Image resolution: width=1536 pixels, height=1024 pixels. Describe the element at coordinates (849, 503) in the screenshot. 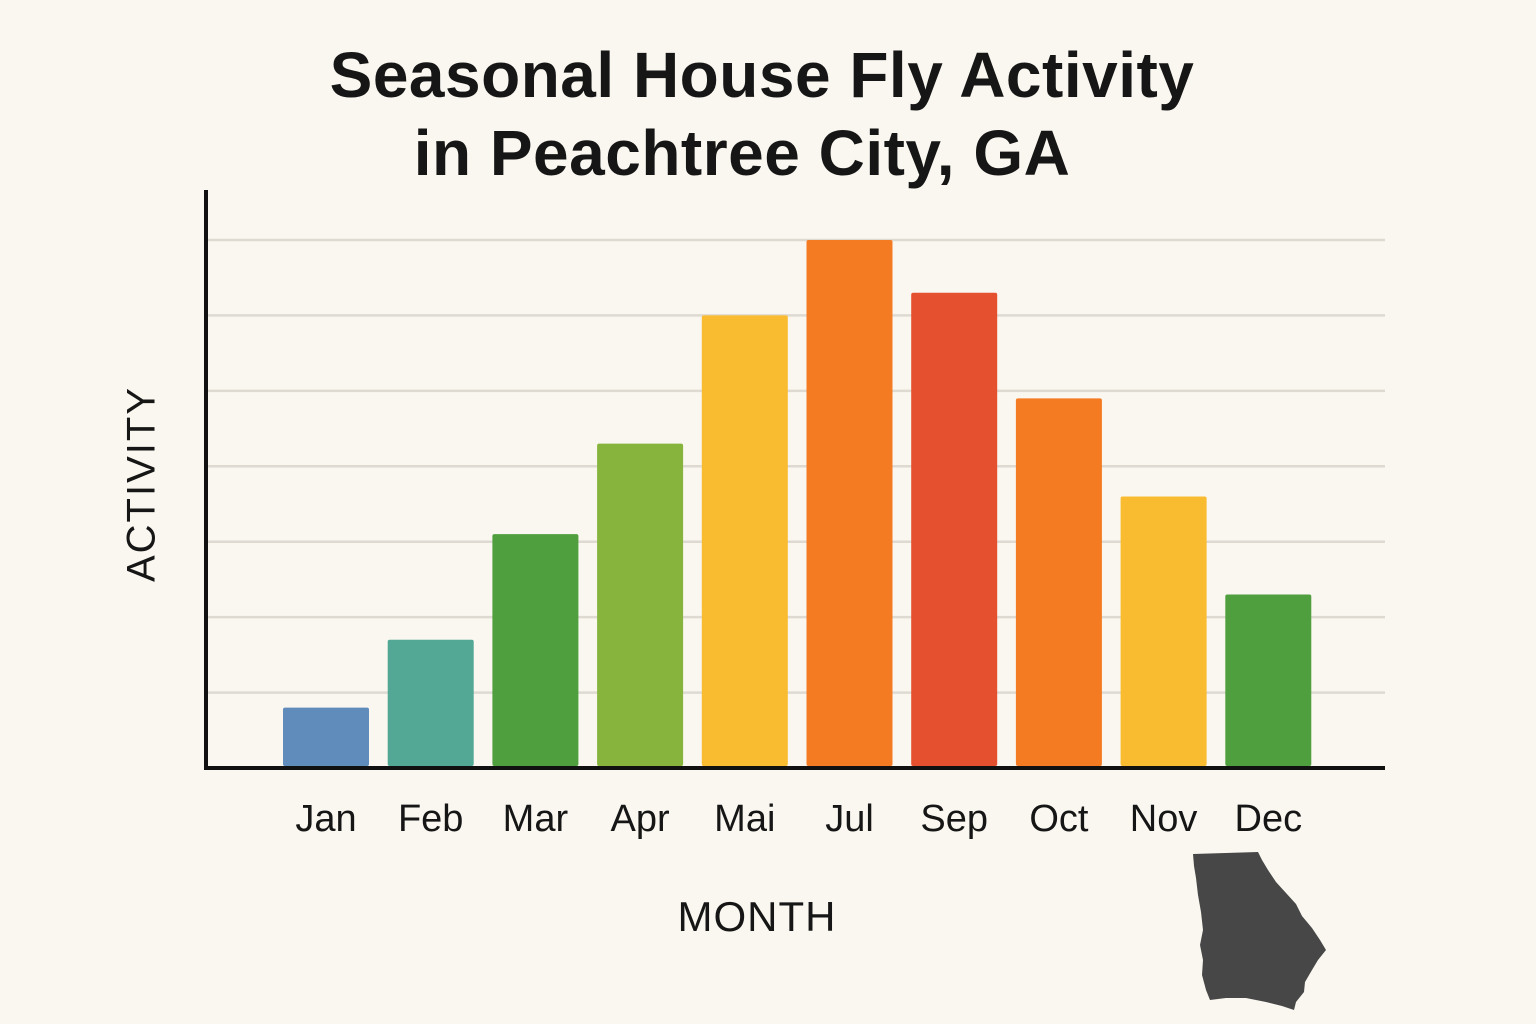

I see `bar-jul` at that location.